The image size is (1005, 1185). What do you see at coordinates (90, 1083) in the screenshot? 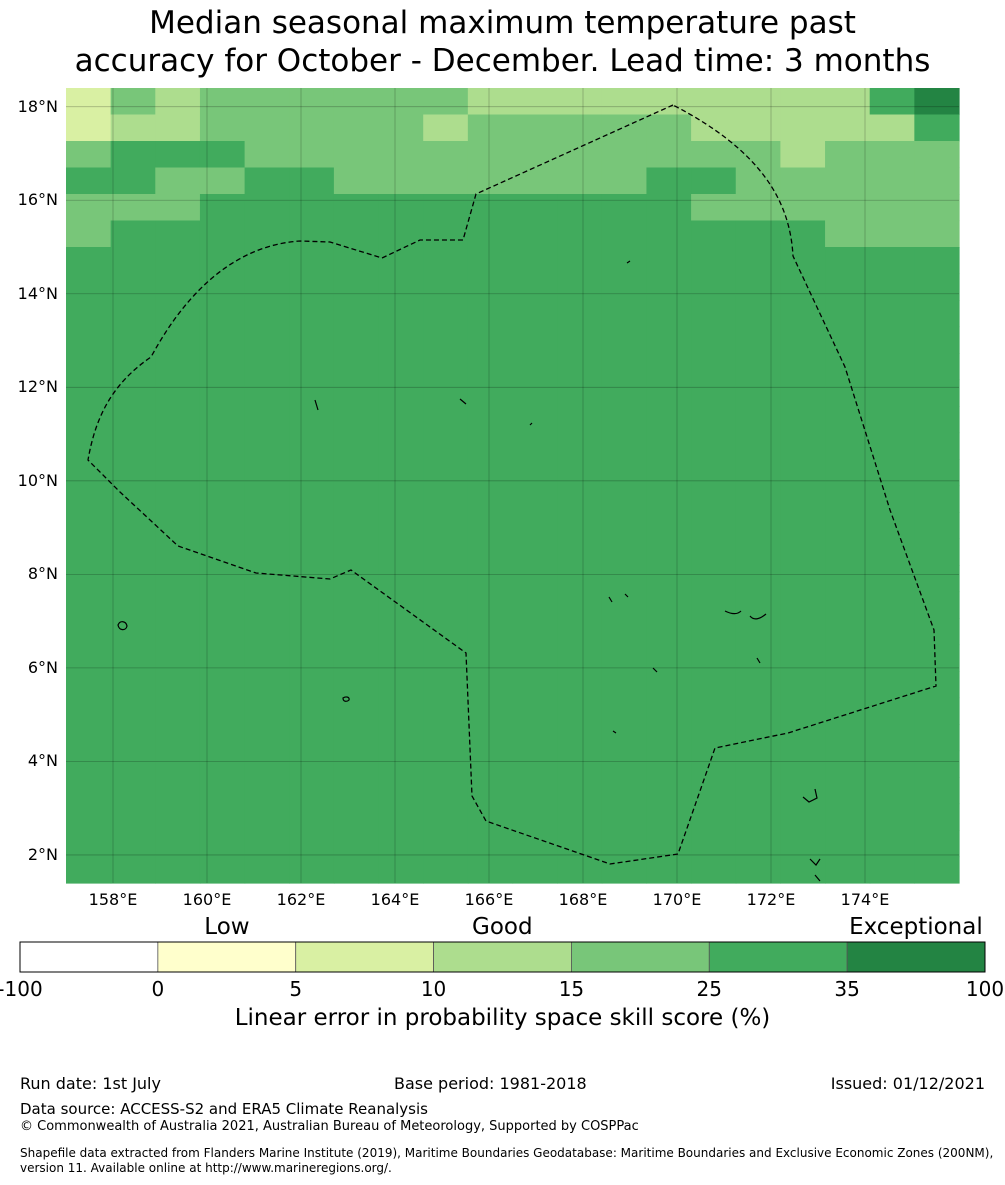
I see `run-date: Run date: 1st July` at bounding box center [90, 1083].